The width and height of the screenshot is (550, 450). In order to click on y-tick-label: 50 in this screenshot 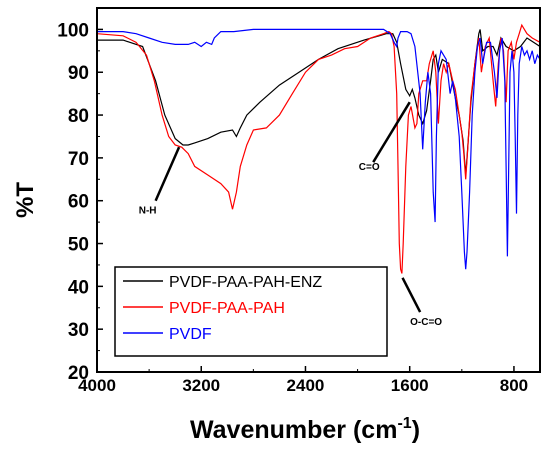, I will do `click(78, 245)`.